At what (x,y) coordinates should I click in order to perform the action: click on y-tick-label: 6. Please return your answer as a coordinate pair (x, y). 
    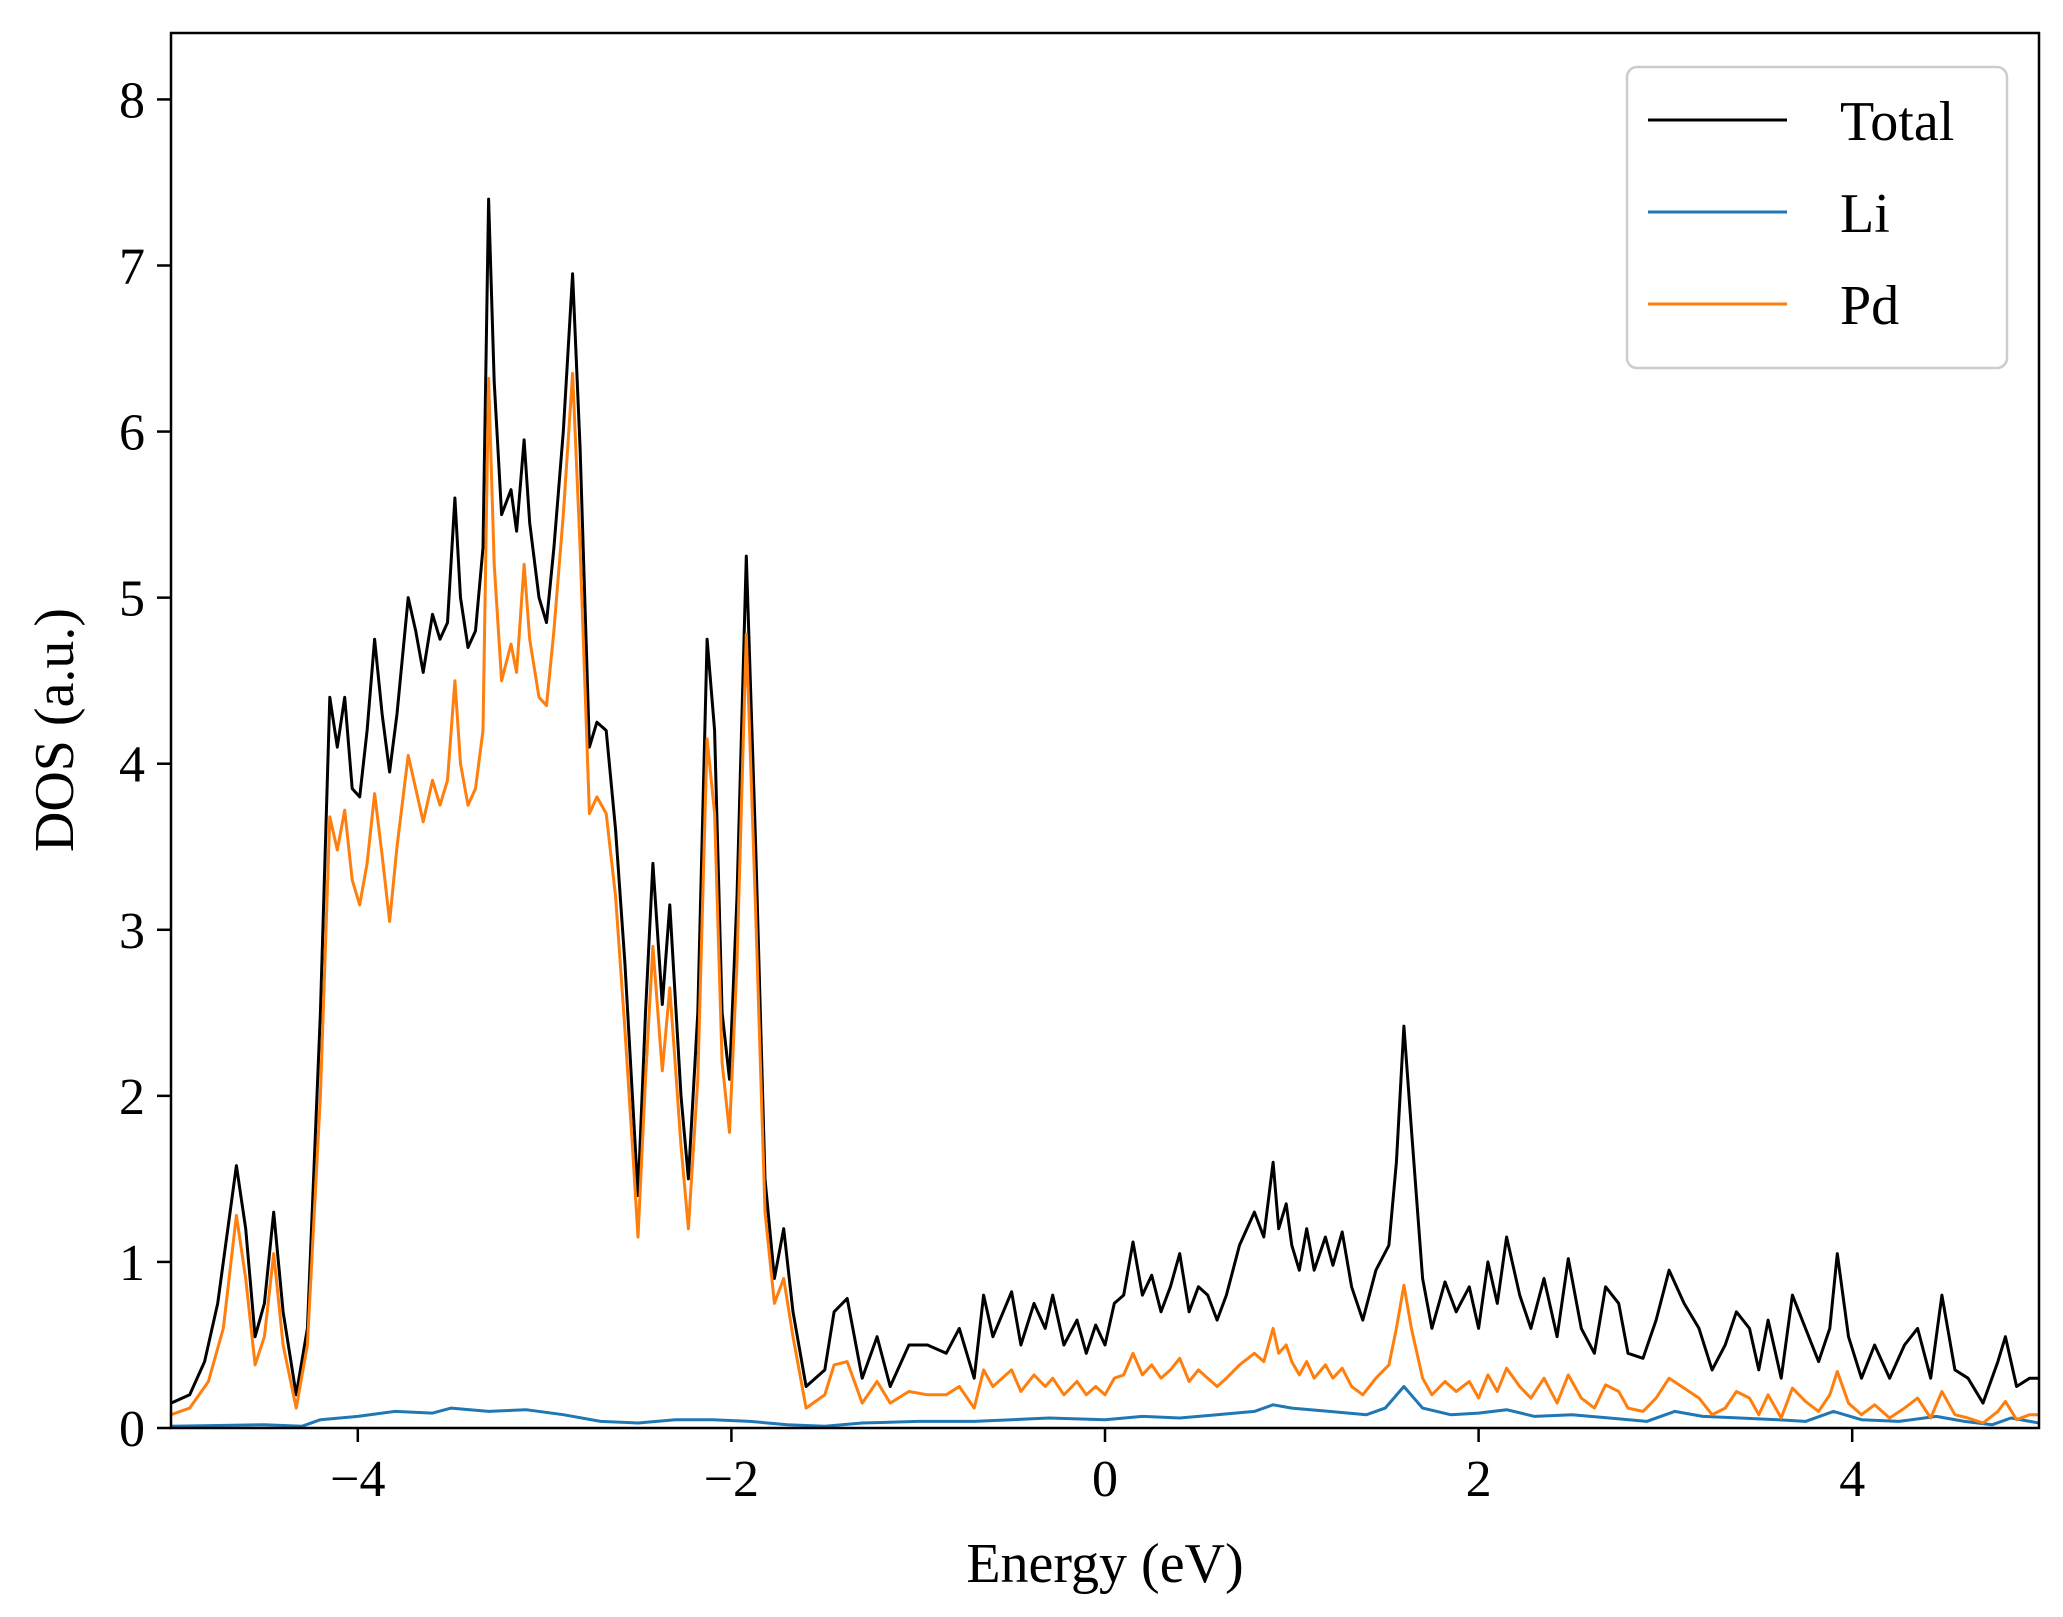
    Looking at the image, I should click on (132, 433).